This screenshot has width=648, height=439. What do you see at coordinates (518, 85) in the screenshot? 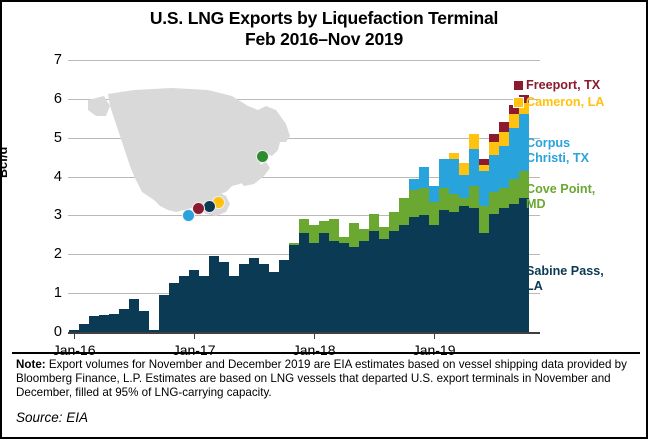
I see `legend-swatch` at bounding box center [518, 85].